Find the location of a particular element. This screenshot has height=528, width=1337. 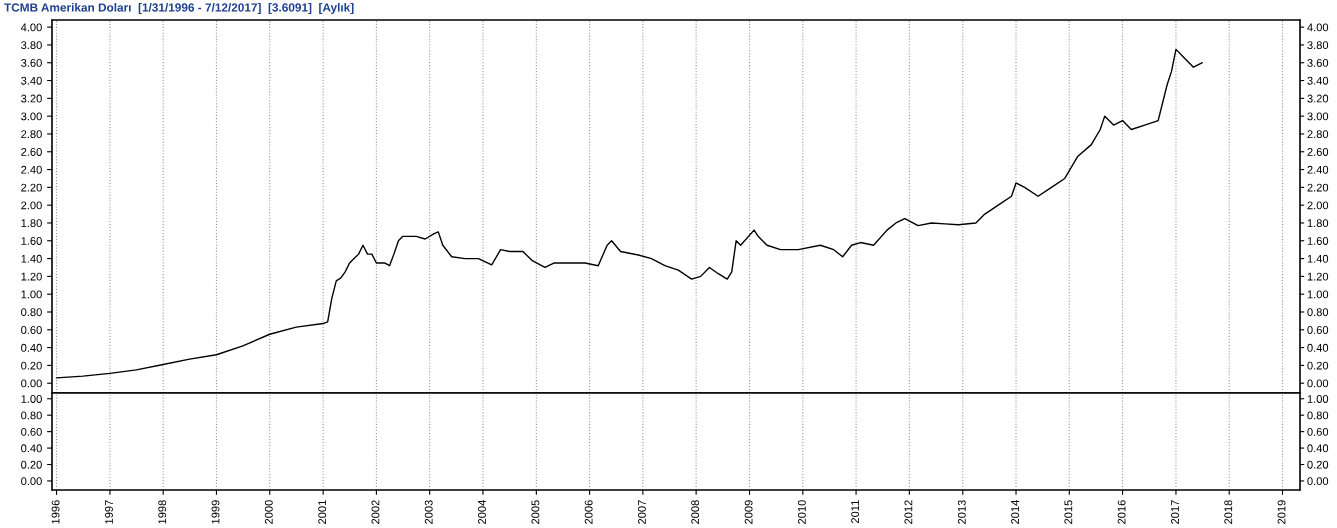

y-tick-label: 3.20 is located at coordinates (31, 98).